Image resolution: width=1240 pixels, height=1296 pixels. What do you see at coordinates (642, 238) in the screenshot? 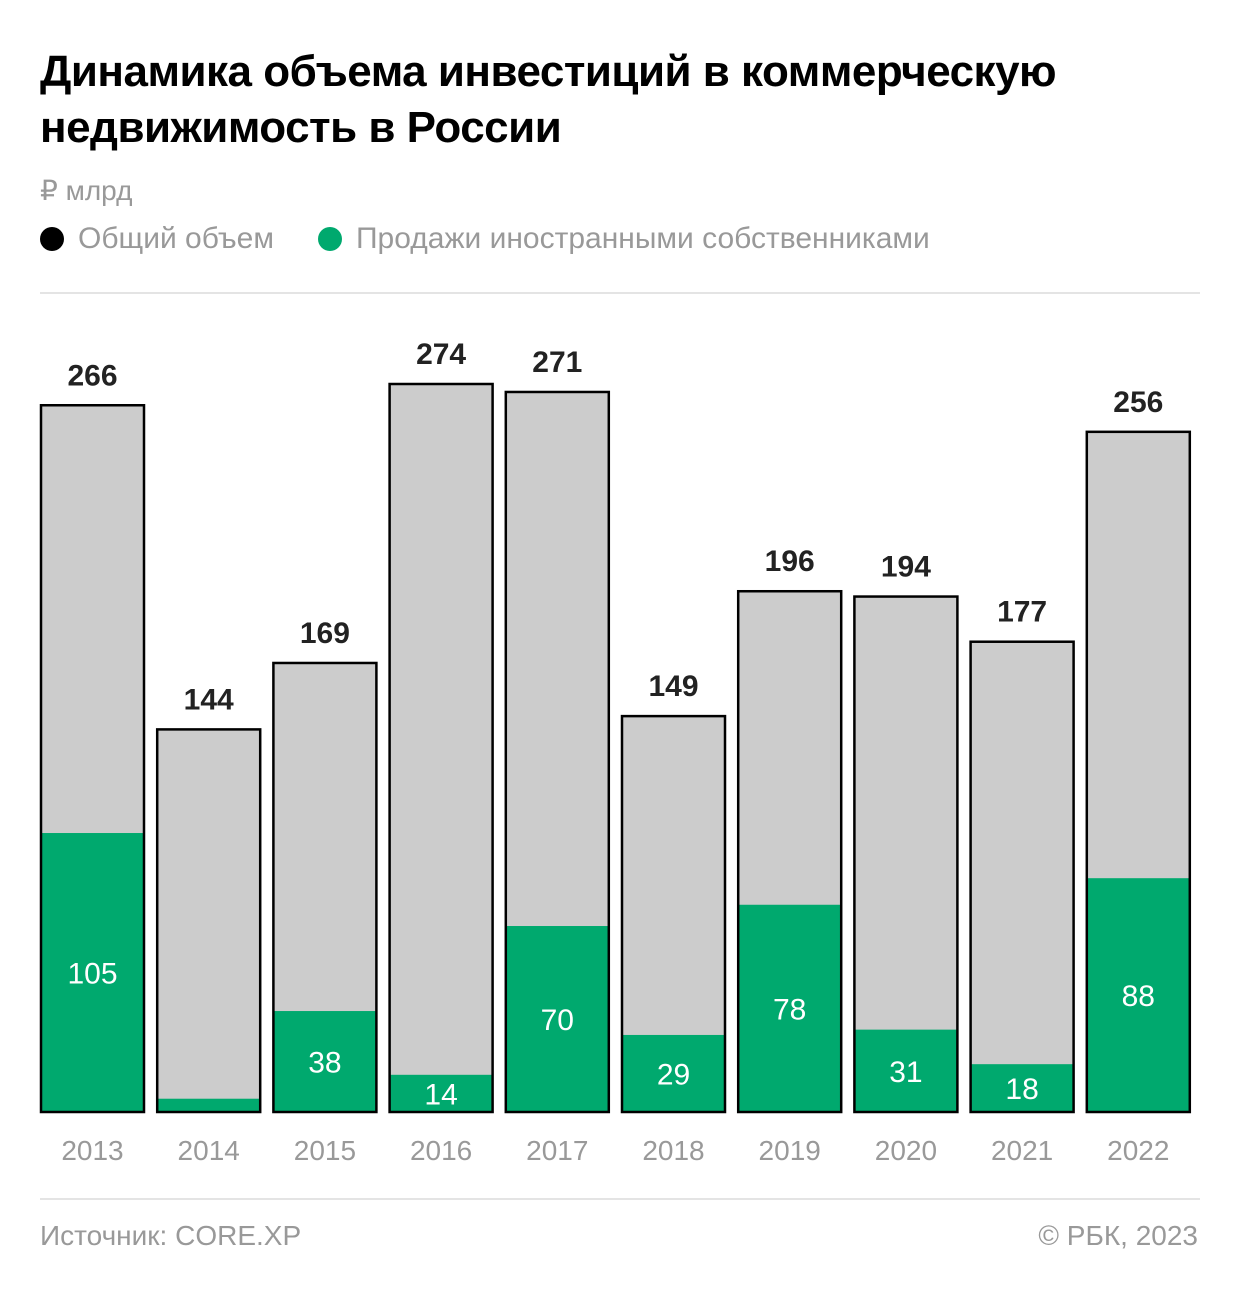
I see `legend-label-foreign: Продажи иностранными собственниками` at bounding box center [642, 238].